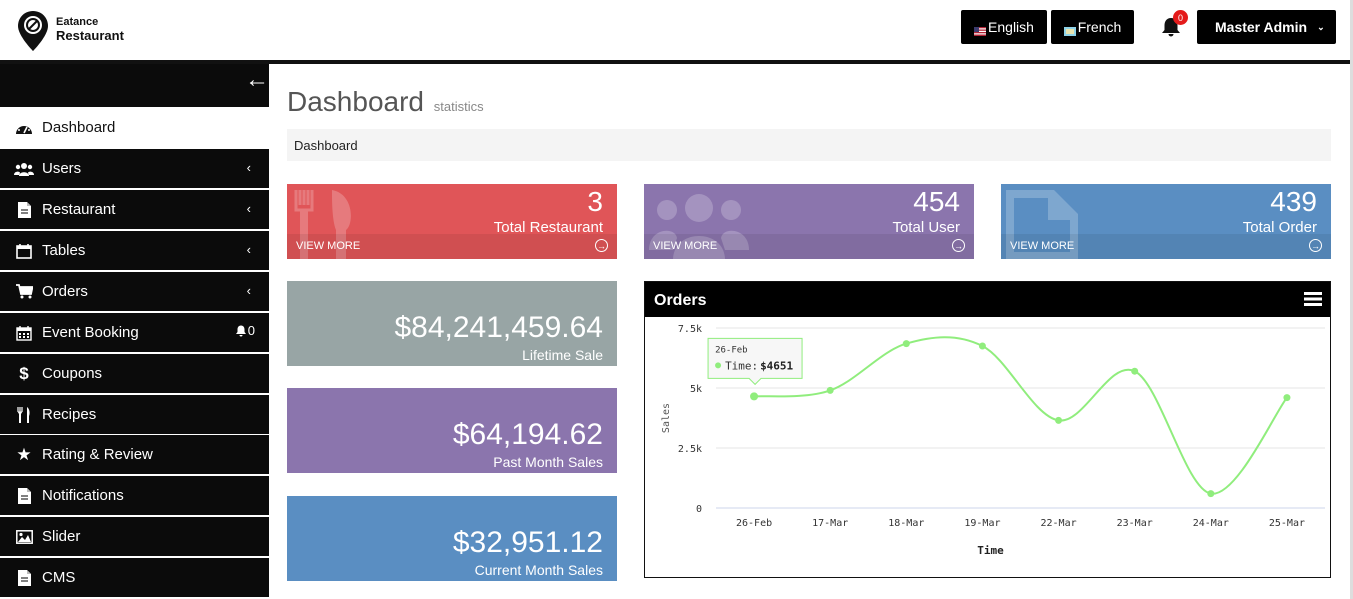 This screenshot has width=1353, height=599. I want to click on stat-value: 3, so click(595, 201).